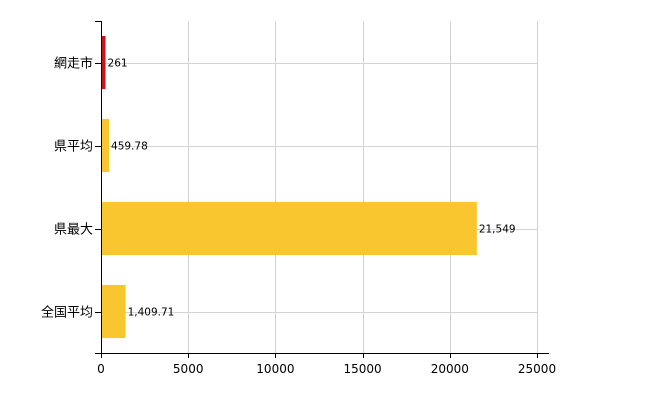 This screenshot has height=405, width=650. I want to click on category-label: 網走市, so click(73, 64).